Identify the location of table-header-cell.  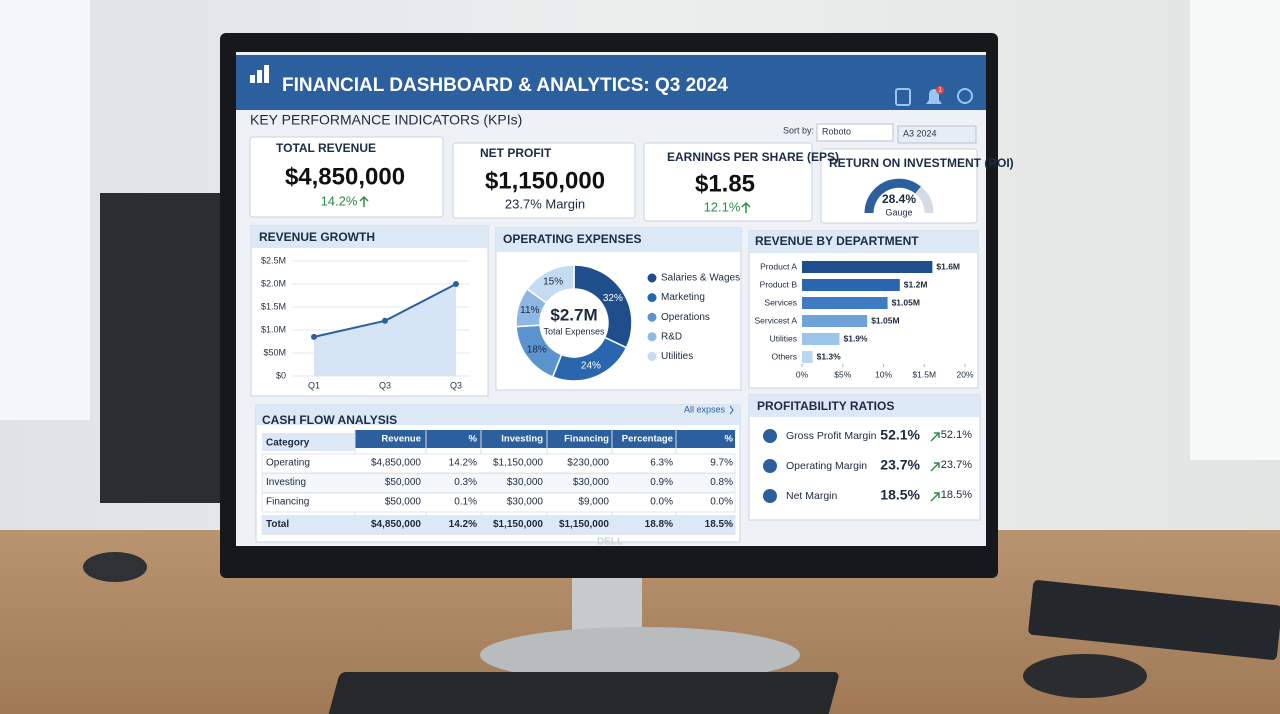
(308, 442).